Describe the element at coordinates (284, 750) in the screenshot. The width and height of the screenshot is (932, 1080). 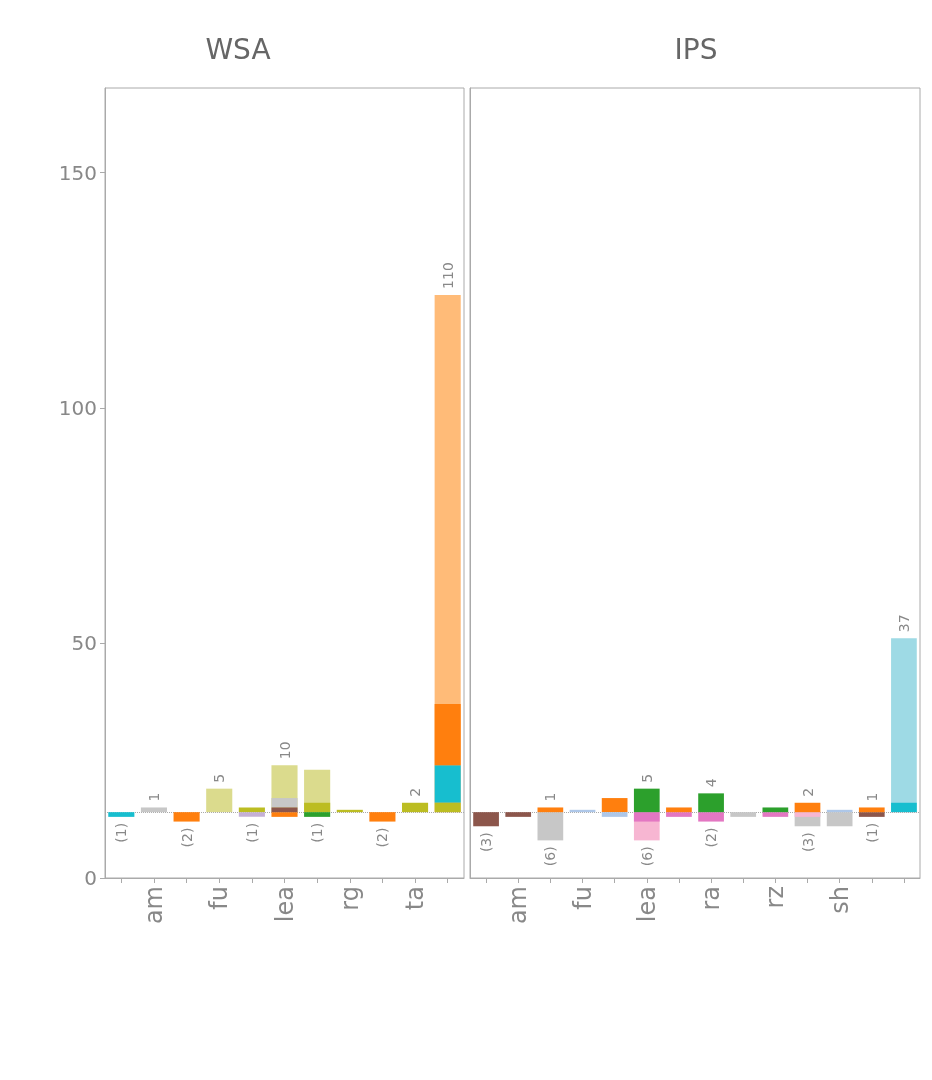
I see `data-label: 10` at that location.